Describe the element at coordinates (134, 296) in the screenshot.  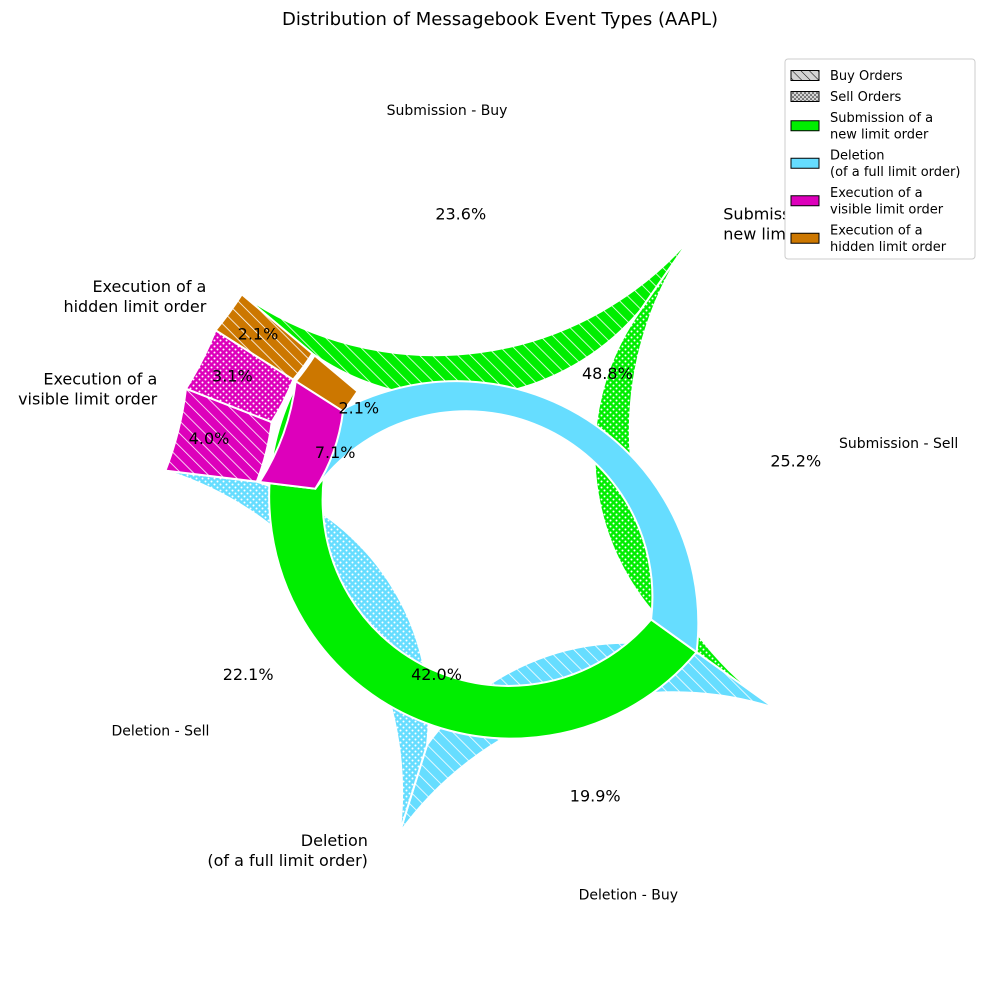
I see `inner-category-label-execution-of-a-hidden-limit-order: Execution of a hidden limit order` at that location.